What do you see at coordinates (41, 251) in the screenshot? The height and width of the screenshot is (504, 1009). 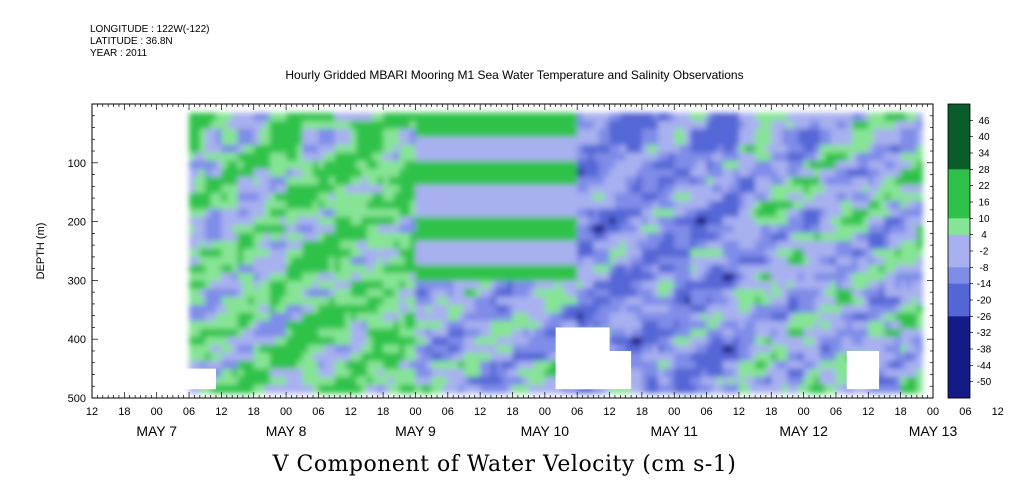 I see `y-axis-label: DEPTH (m)` at bounding box center [41, 251].